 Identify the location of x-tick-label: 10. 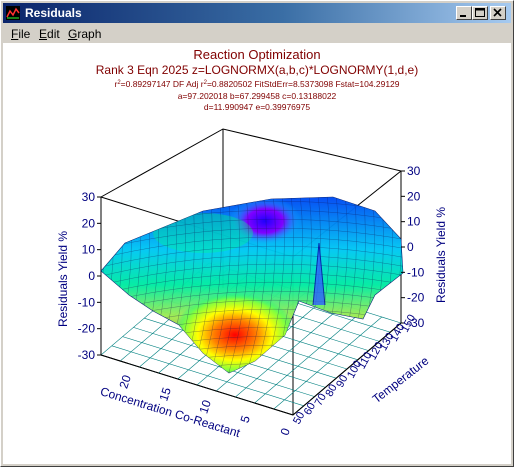
(205, 406).